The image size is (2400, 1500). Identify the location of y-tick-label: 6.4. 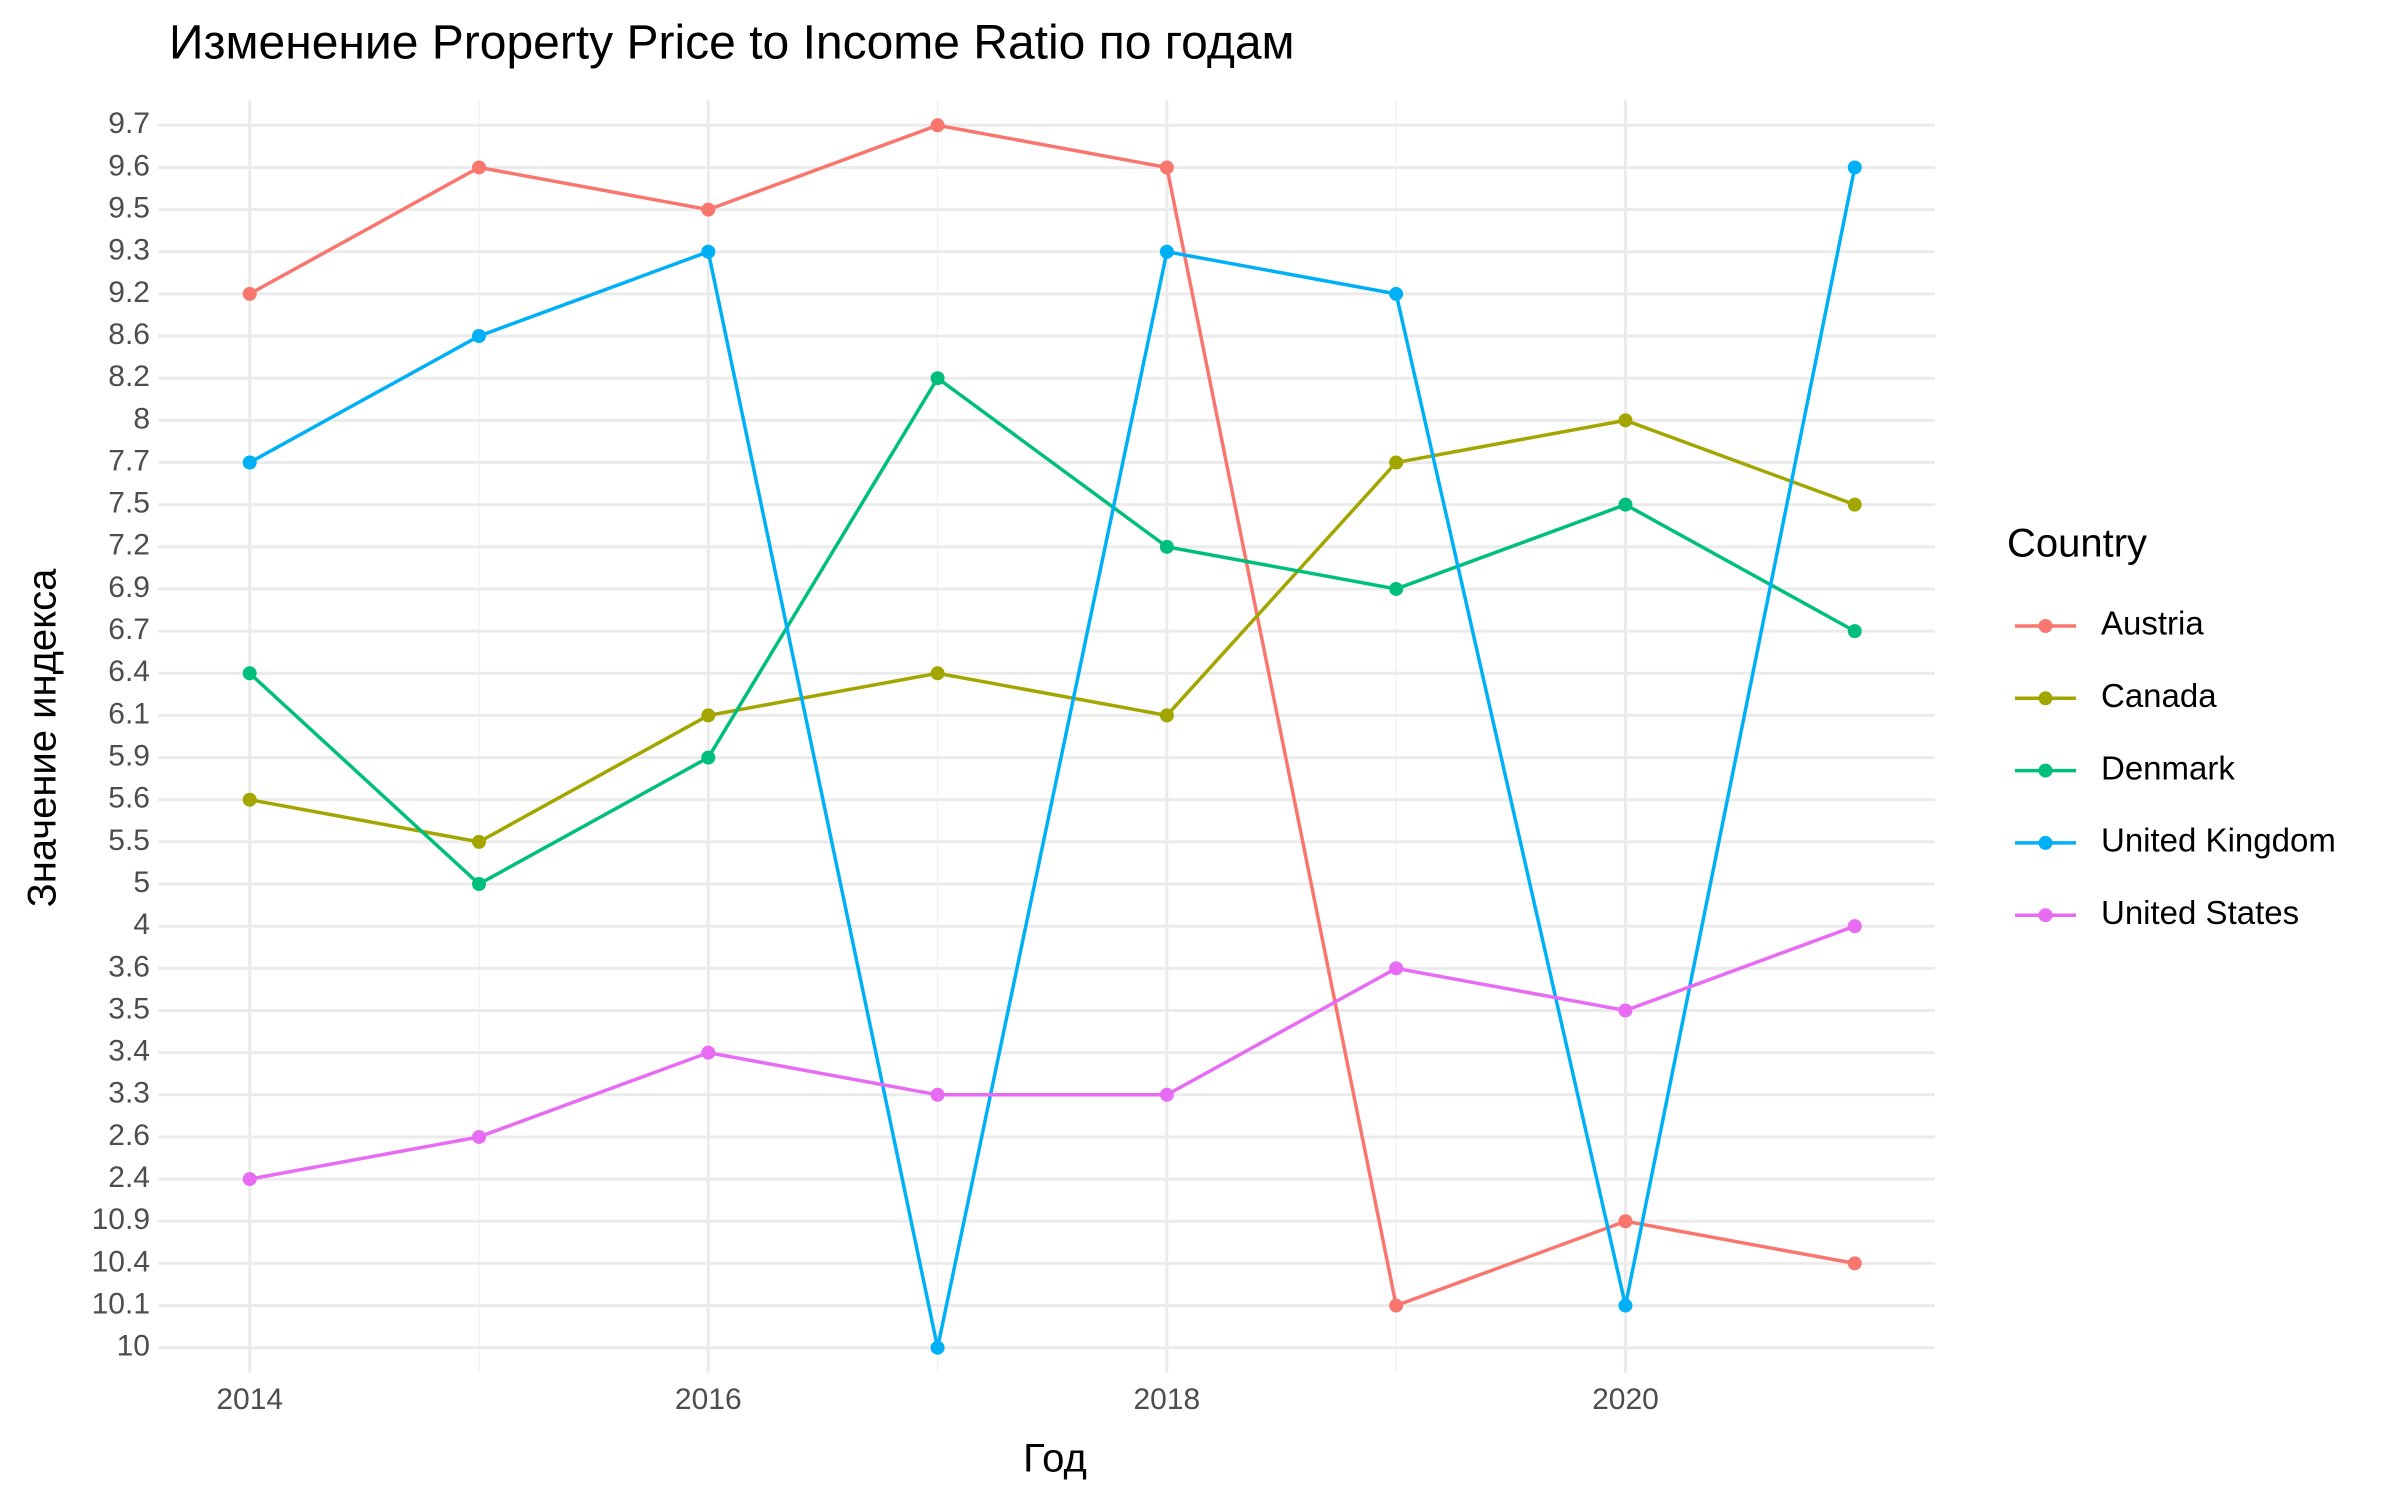
(129, 671).